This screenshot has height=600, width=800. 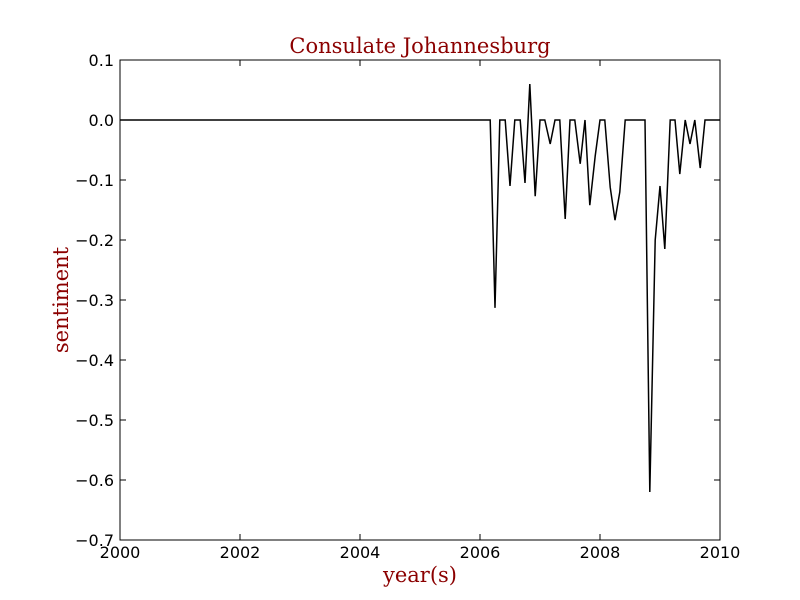 What do you see at coordinates (419, 575) in the screenshot?
I see `x-axis-title: year(s)` at bounding box center [419, 575].